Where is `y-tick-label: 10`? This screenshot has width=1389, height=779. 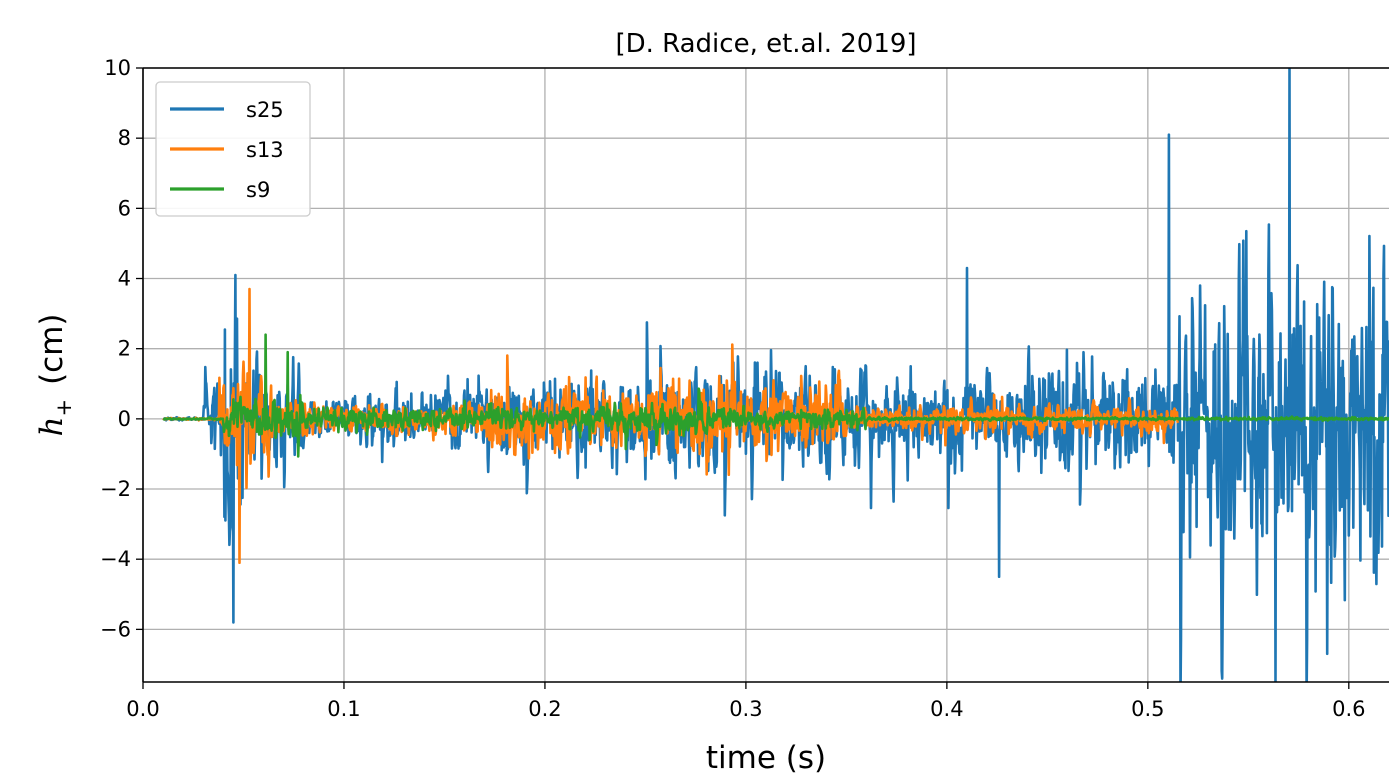 y-tick-label: 10 is located at coordinates (117, 68).